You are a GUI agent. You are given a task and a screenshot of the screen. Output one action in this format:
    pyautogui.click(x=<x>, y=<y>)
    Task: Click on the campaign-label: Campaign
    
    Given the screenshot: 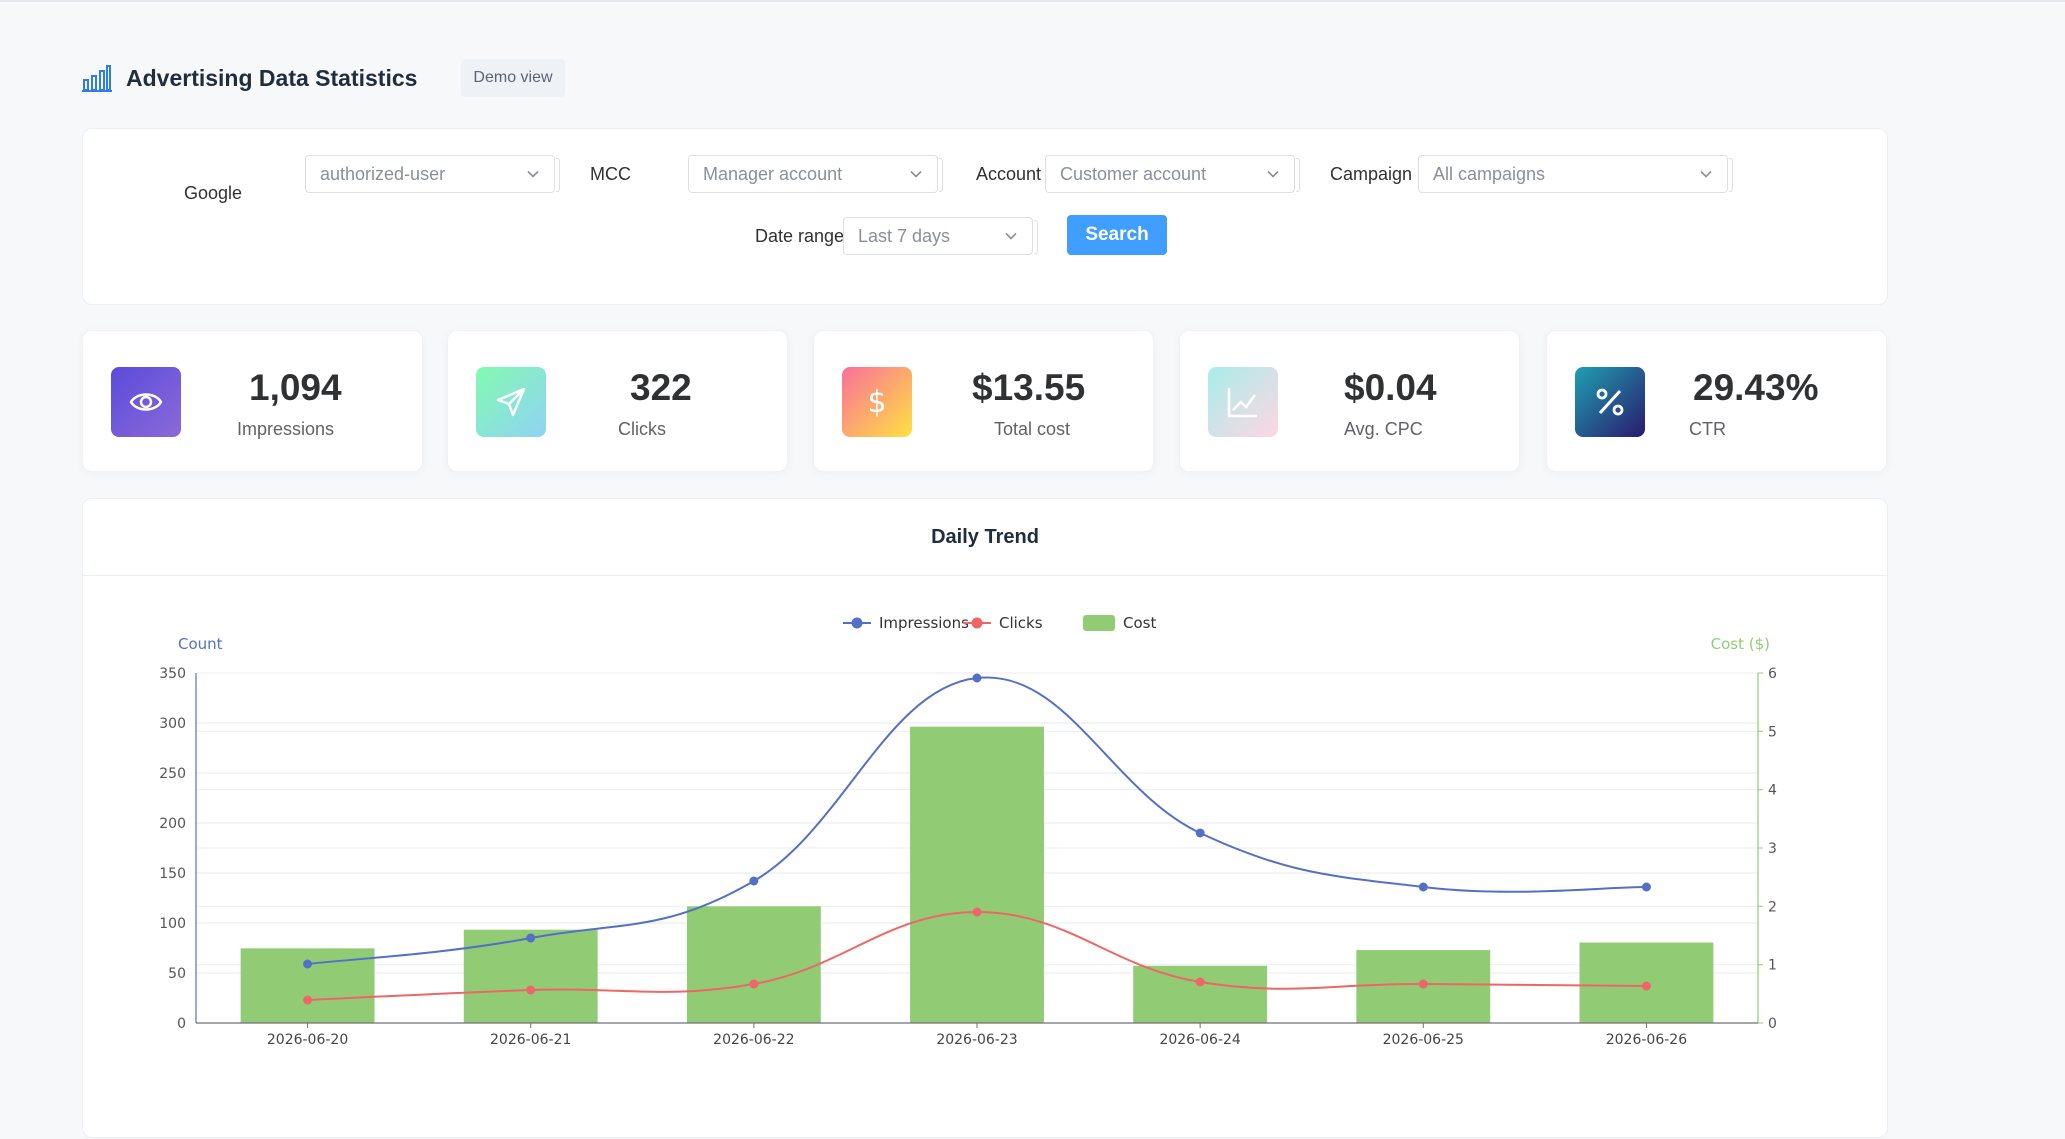 What is the action you would take?
    pyautogui.click(x=1371, y=174)
    